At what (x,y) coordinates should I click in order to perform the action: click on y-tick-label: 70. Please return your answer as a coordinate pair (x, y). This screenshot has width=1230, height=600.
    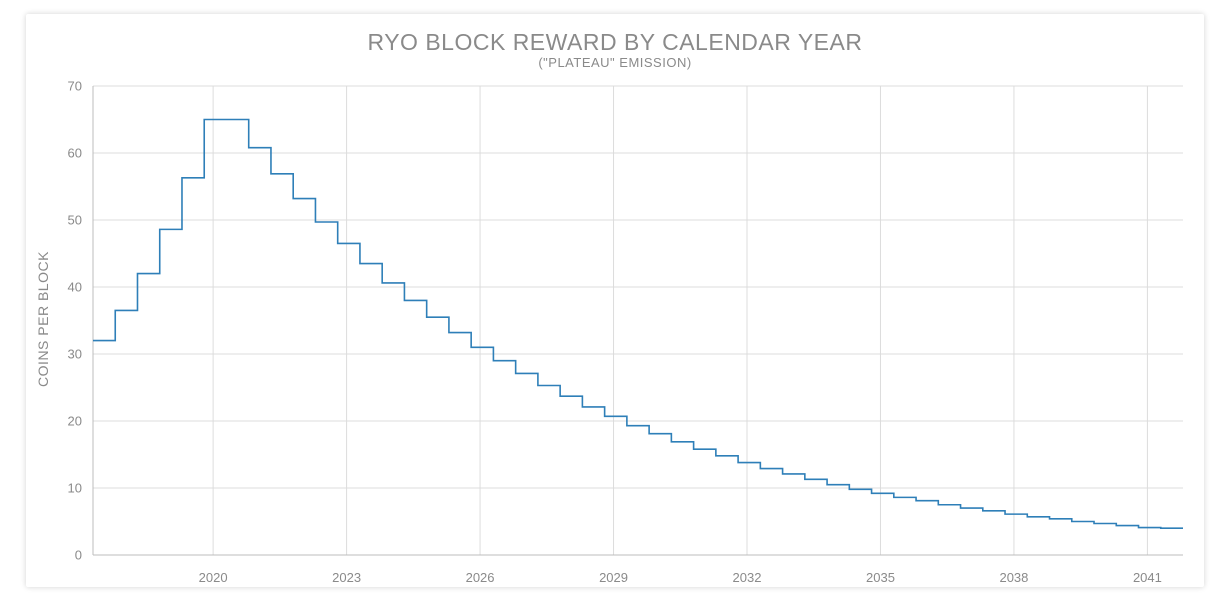
    Looking at the image, I should click on (75, 86).